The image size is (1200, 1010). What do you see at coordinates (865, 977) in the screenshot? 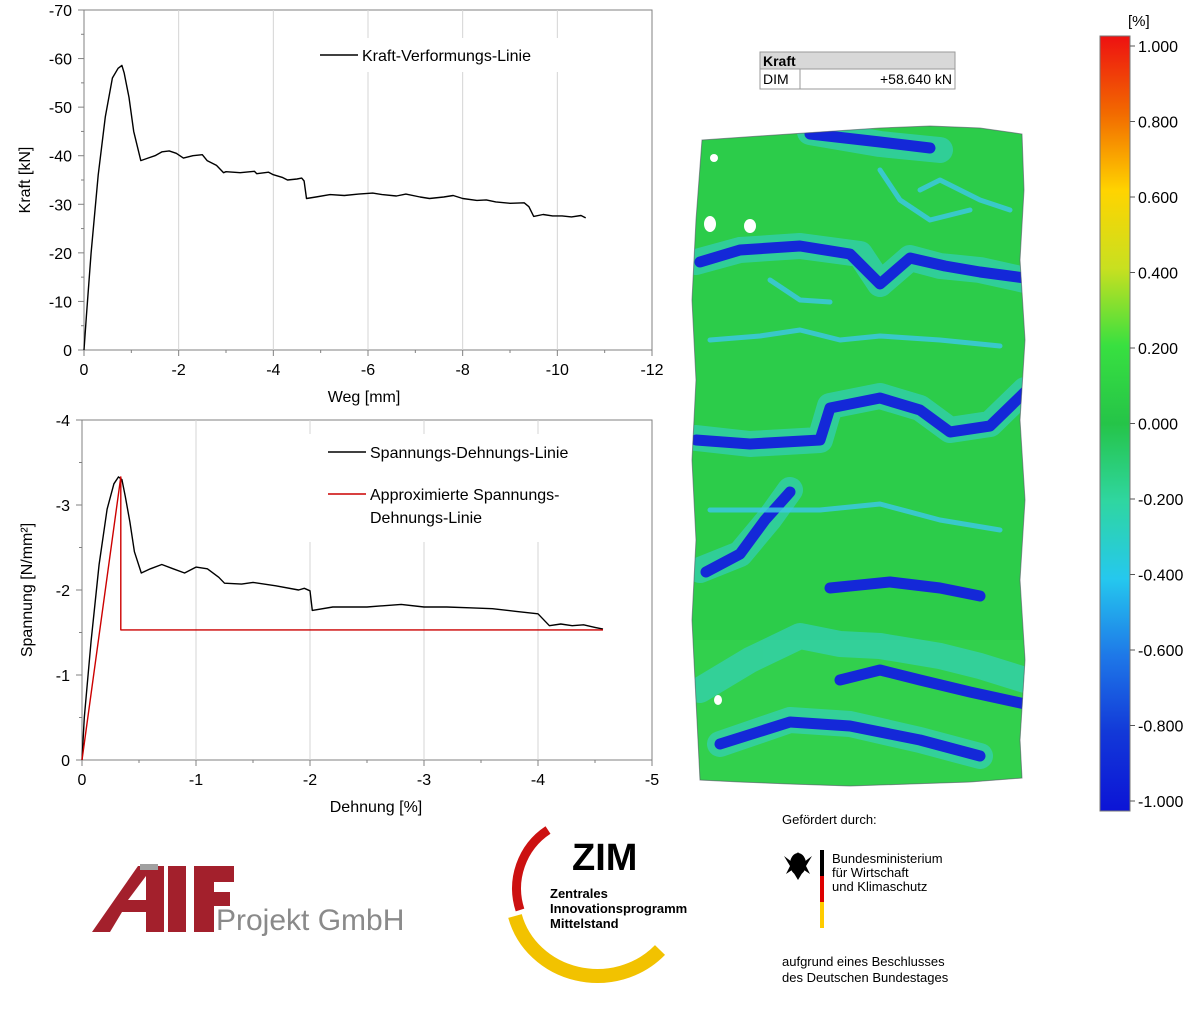
I see `bundestag-line-2: des Deutschen Bundestages` at bounding box center [865, 977].